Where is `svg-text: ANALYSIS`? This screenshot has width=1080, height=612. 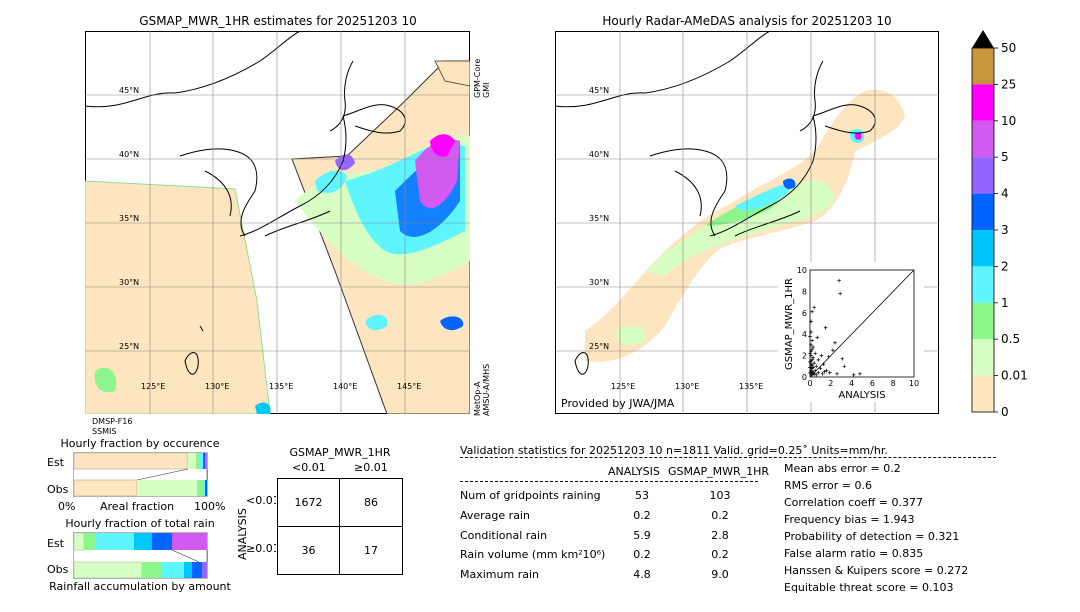 svg-text: ANALYSIS is located at coordinates (242, 534).